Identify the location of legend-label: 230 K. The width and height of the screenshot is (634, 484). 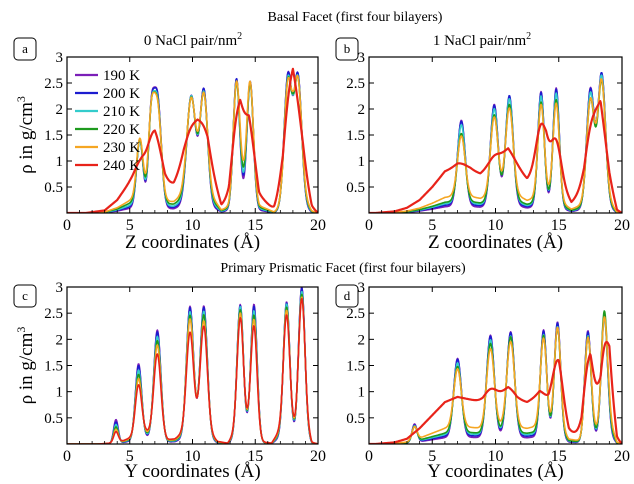
(121, 148).